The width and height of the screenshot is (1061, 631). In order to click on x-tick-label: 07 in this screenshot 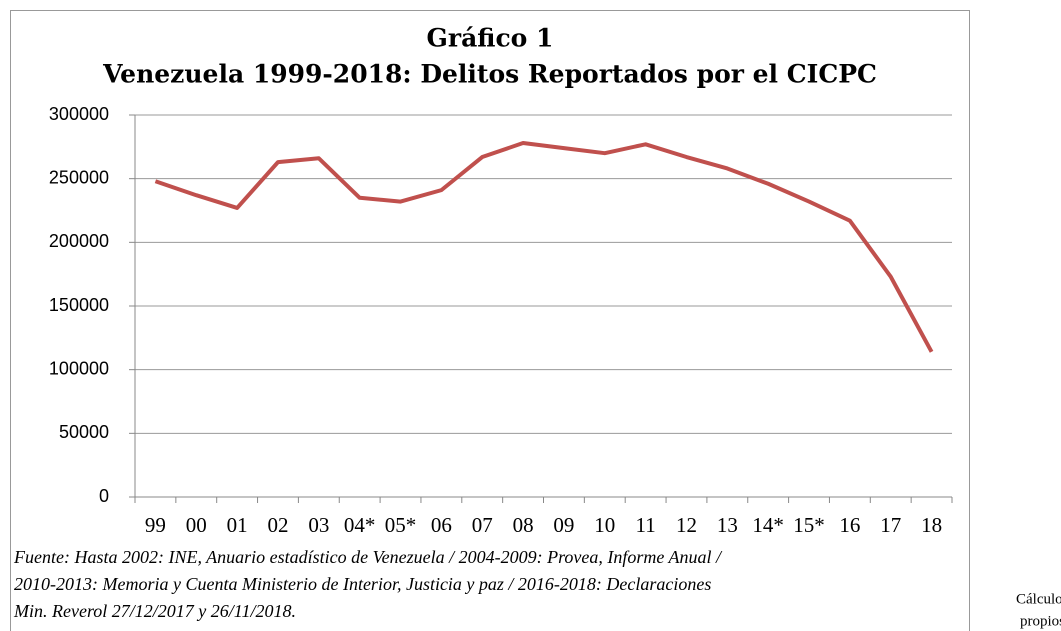, I will do `click(482, 525)`.